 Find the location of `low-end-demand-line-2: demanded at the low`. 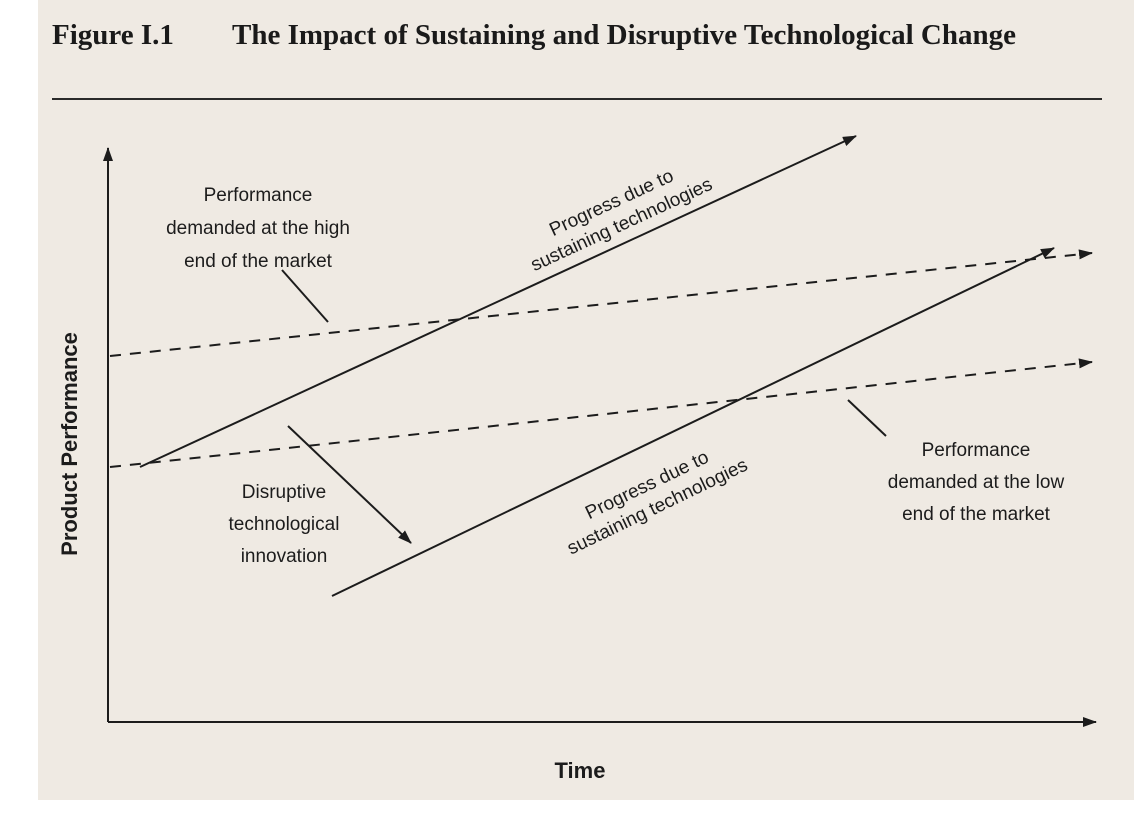

low-end-demand-line-2: demanded at the low is located at coordinates (976, 482).